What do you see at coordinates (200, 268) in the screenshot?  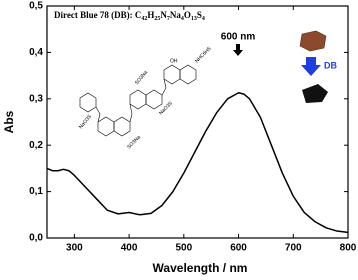 I see `x-axis-label: Wavelength / nm` at bounding box center [200, 268].